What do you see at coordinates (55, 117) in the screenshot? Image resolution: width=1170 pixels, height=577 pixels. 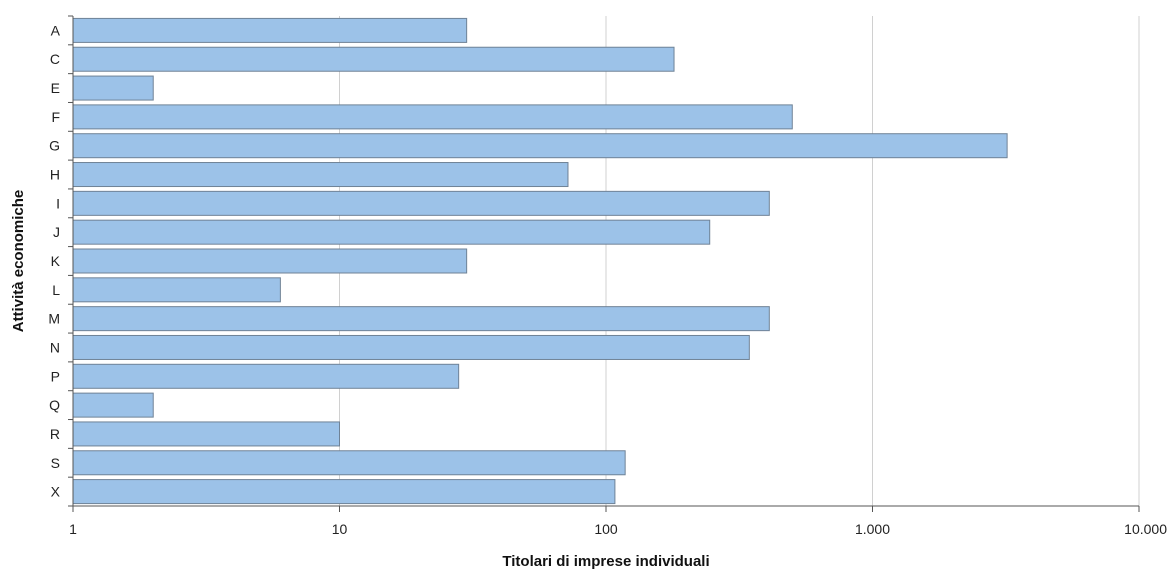 I see `y-tick-label: F` at bounding box center [55, 117].